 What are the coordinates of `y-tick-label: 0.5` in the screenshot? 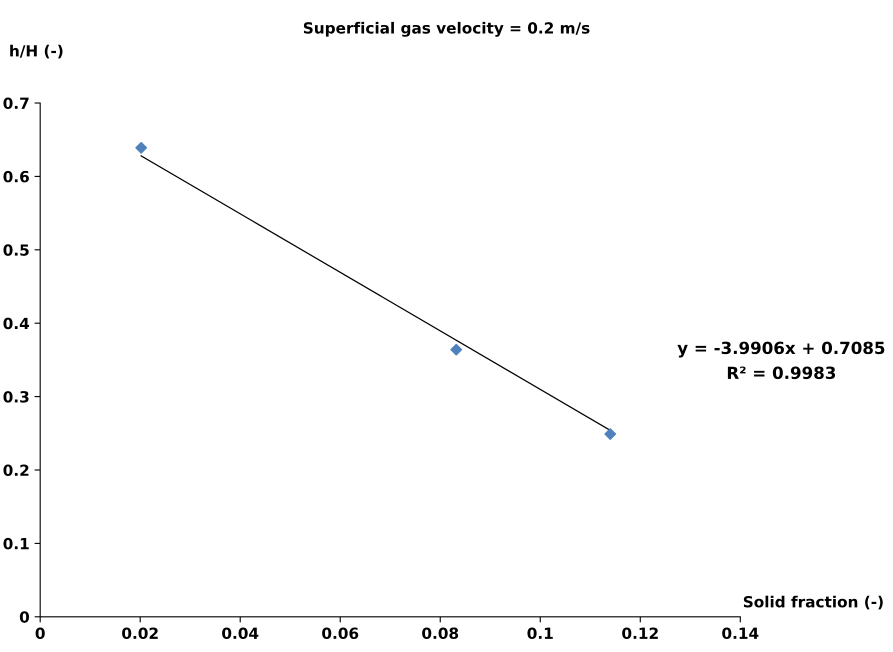 It's located at (16, 250).